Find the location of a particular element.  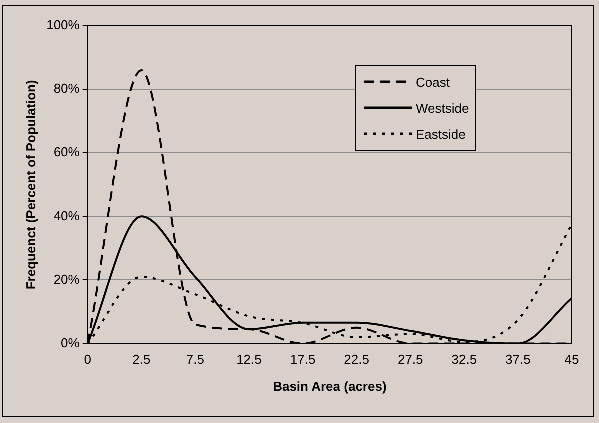

legend-label: Eastside is located at coordinates (441, 134).